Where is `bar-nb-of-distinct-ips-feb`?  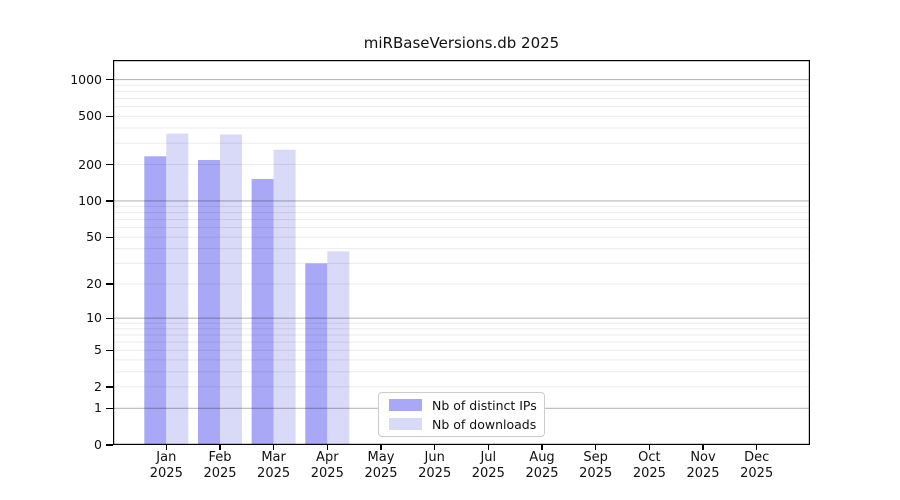 bar-nb-of-distinct-ips-feb is located at coordinates (209, 302).